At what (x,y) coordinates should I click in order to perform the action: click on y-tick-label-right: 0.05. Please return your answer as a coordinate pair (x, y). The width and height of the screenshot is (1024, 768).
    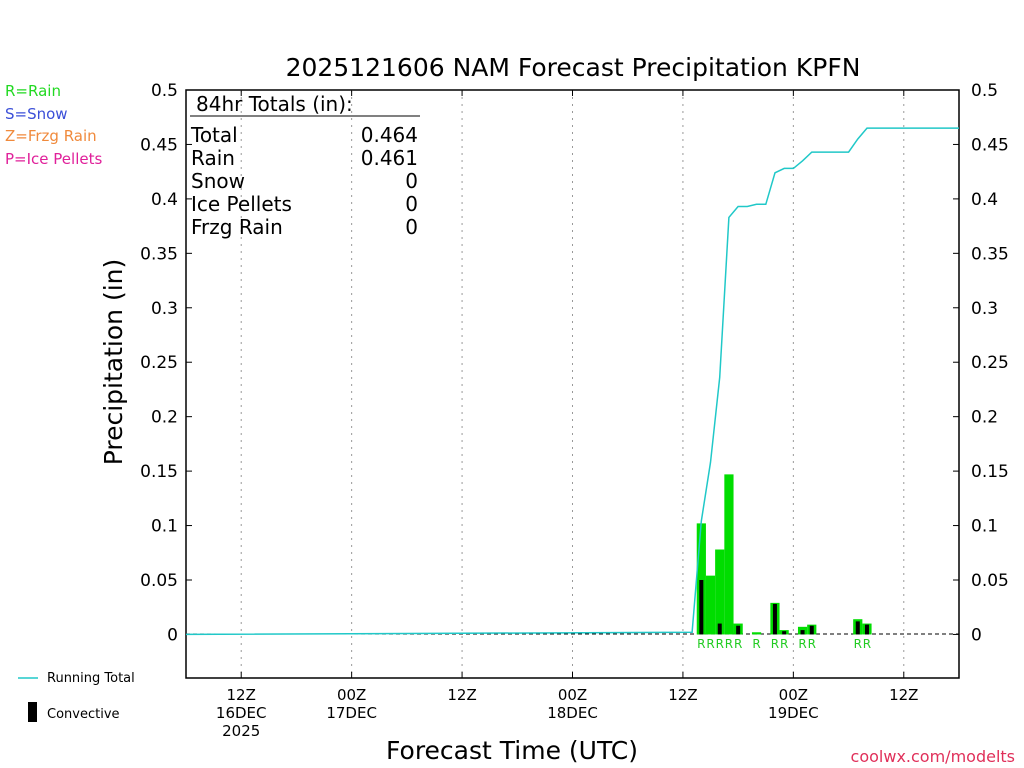
    Looking at the image, I should click on (990, 581).